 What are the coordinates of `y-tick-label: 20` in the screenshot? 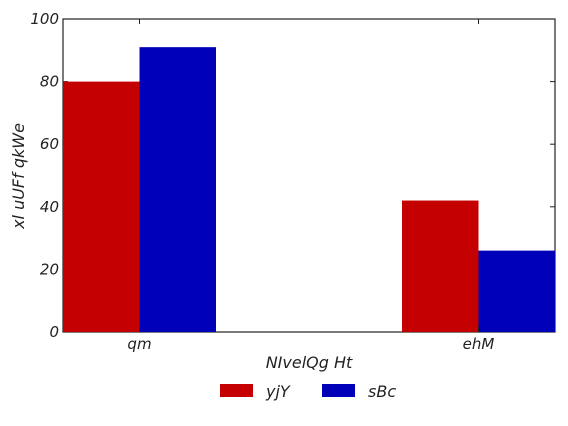 It's located at (49, 269).